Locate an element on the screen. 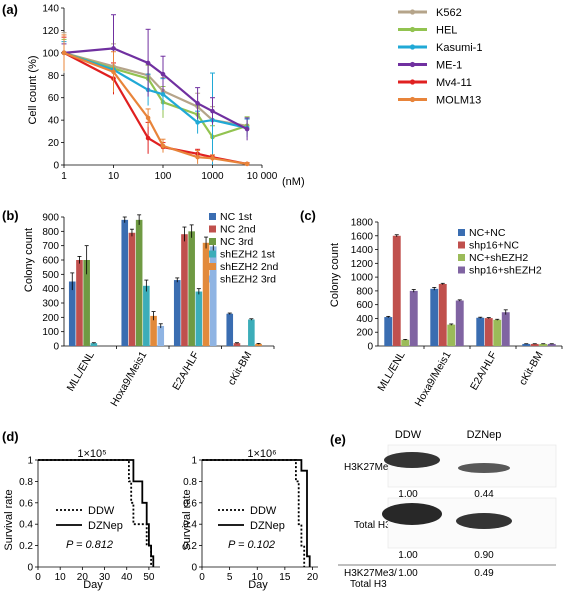  panel-d-label: (d) is located at coordinates (10, 436).